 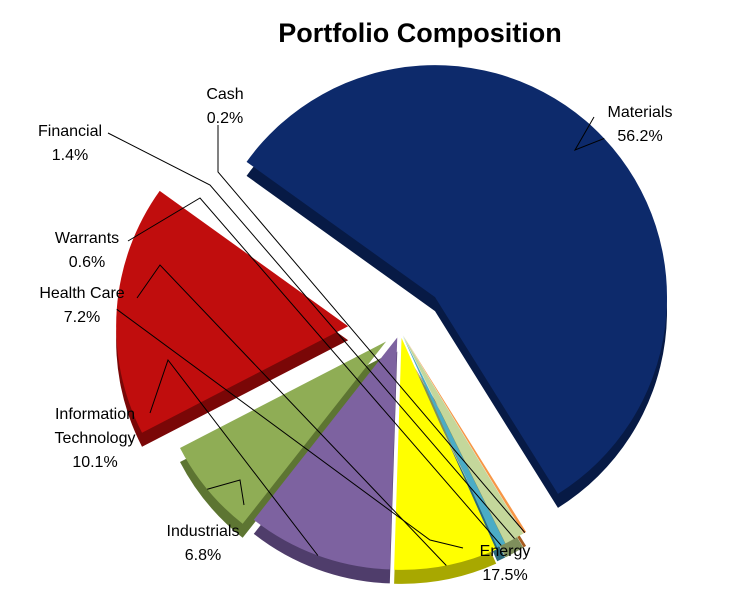 I want to click on slice-label-5: Health Care 7.2%, so click(x=81, y=305).